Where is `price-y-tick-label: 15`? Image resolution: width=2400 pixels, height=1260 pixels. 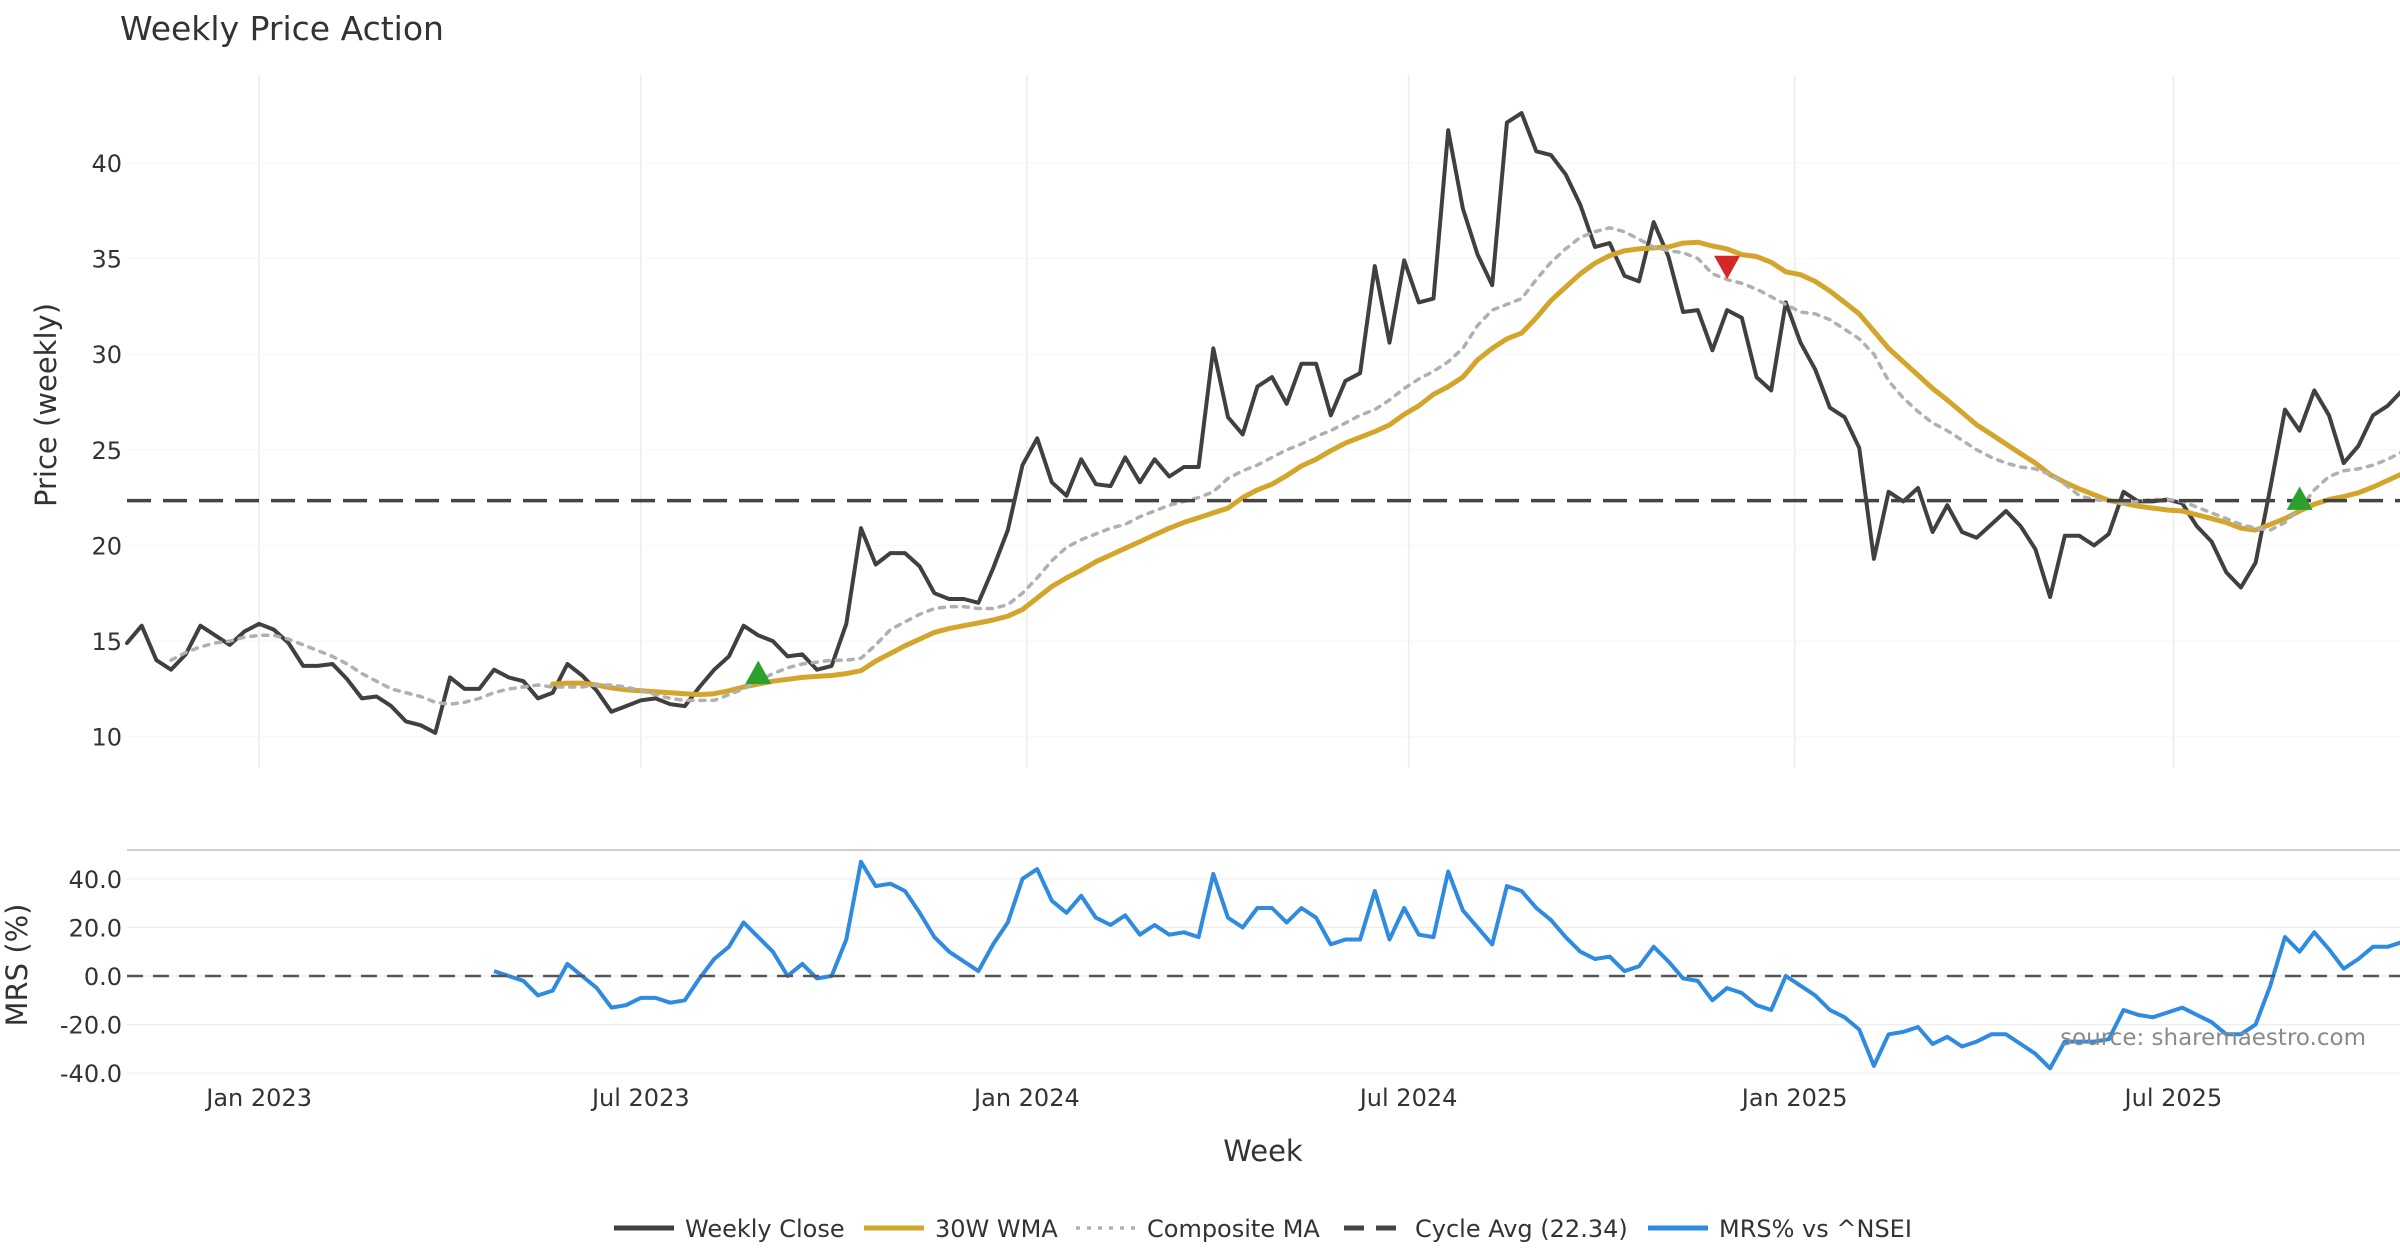
price-y-tick-label: 15 is located at coordinates (106, 642).